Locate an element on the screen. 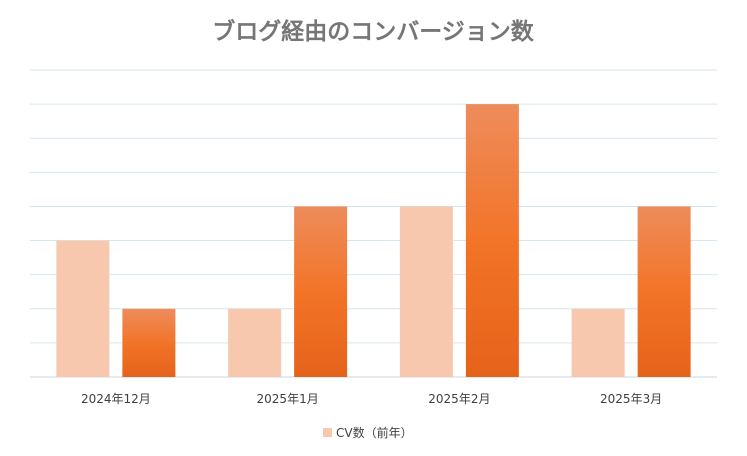  x-tick-label: 2025年3月 is located at coordinates (631, 399).